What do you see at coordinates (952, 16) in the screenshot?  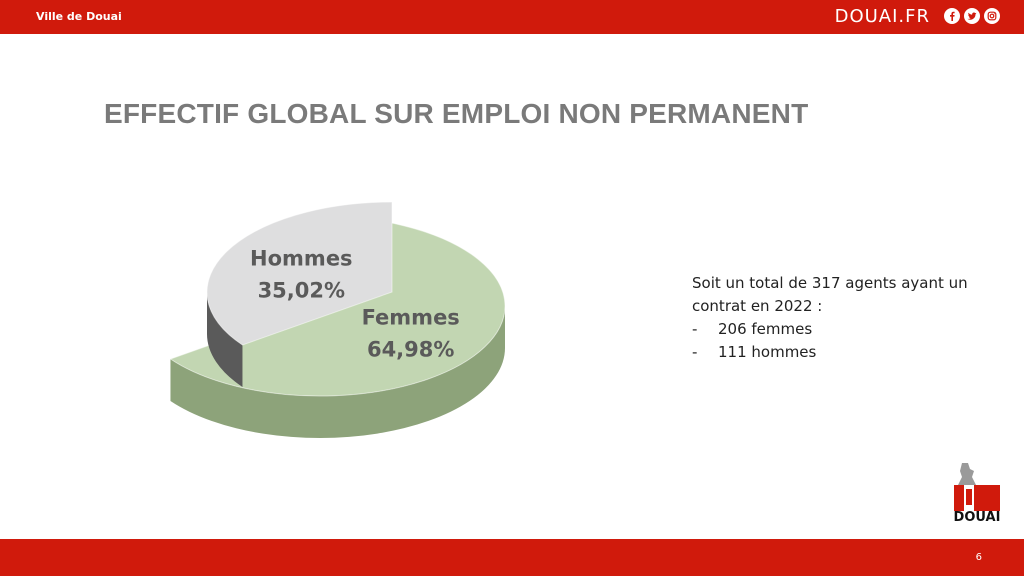 I see `facebook-icon` at bounding box center [952, 16].